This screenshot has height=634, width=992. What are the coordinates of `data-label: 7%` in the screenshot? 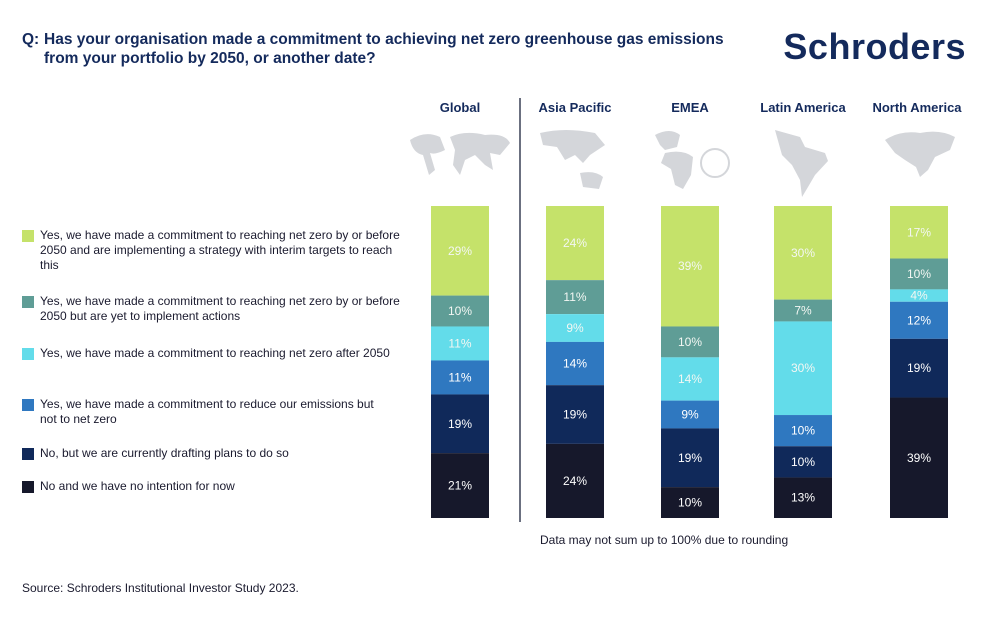 It's located at (803, 311).